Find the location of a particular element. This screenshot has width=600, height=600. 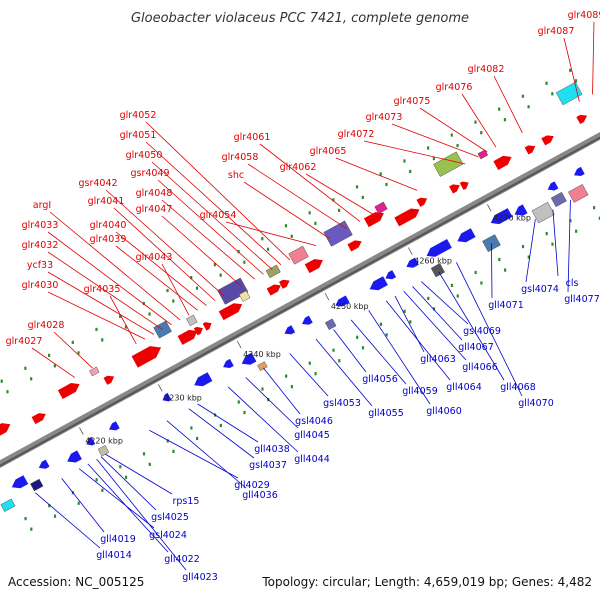

gene-label-top: glr4041 is located at coordinates (106, 201).